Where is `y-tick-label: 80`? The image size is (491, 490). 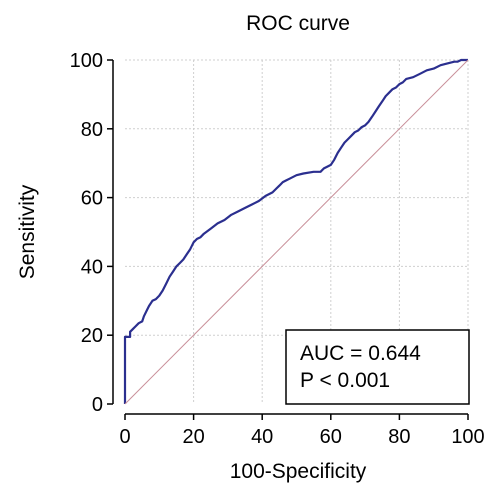 y-tick-label: 80 is located at coordinates (92, 130).